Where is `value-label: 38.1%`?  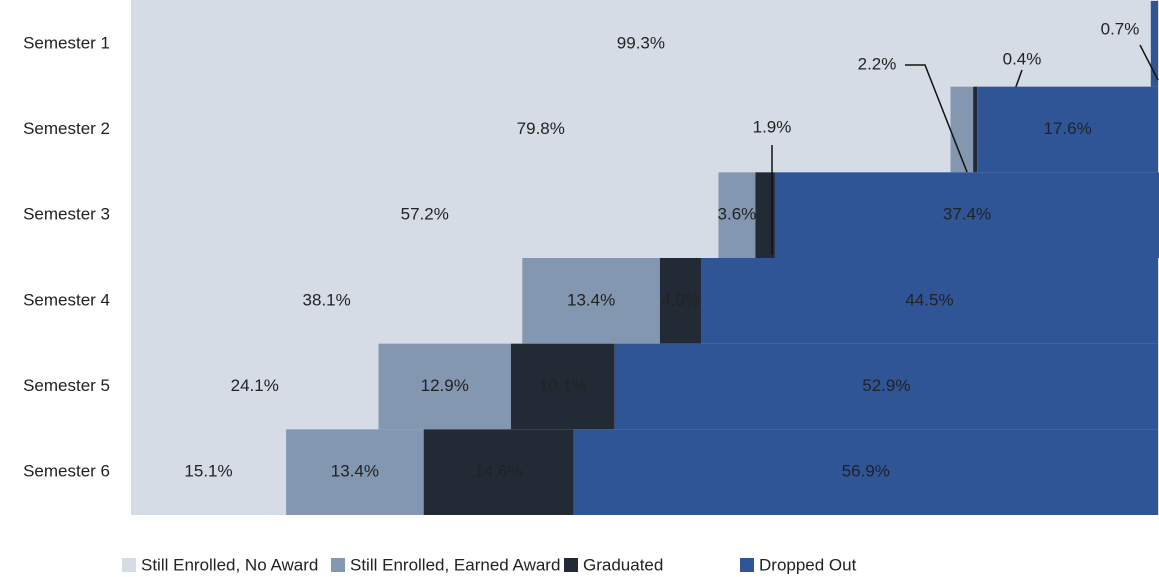 value-label: 38.1% is located at coordinates (327, 299).